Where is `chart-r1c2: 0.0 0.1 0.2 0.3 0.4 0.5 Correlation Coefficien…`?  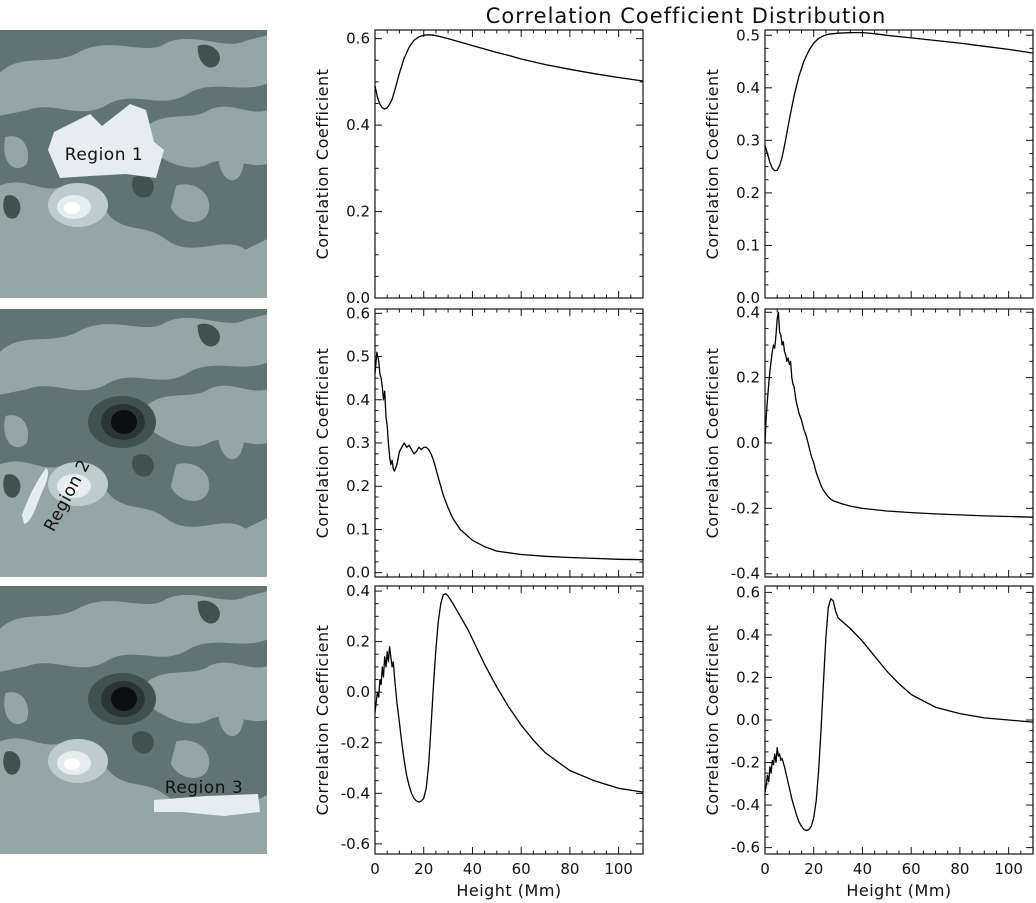 chart-r1c2: 0.0 0.1 0.2 0.3 0.4 0.5 Correlation Coefficien… is located at coordinates (868, 166).